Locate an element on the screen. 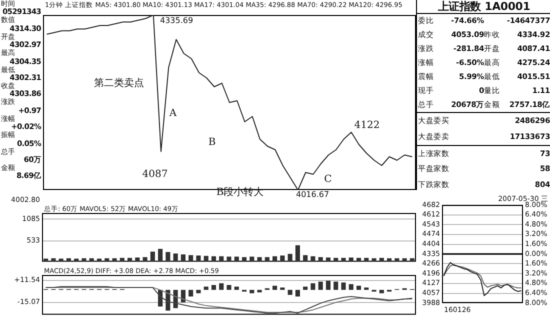  annotation: C is located at coordinates (328, 179).